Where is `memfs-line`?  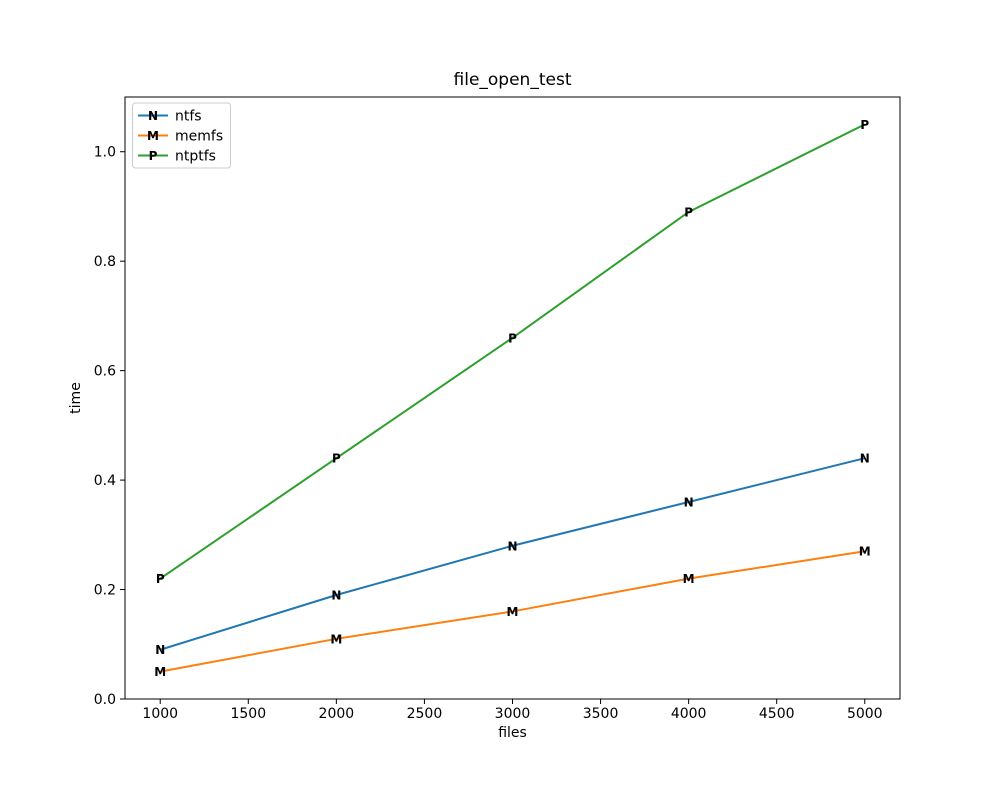 memfs-line is located at coordinates (512, 611).